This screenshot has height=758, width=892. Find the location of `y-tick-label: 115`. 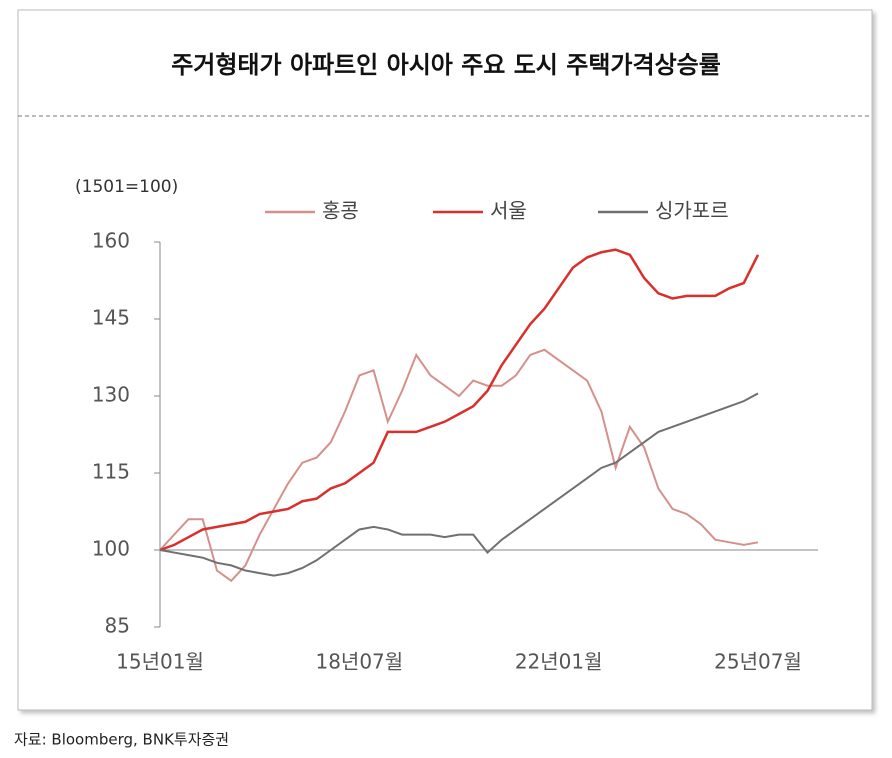

y-tick-label: 115 is located at coordinates (111, 472).